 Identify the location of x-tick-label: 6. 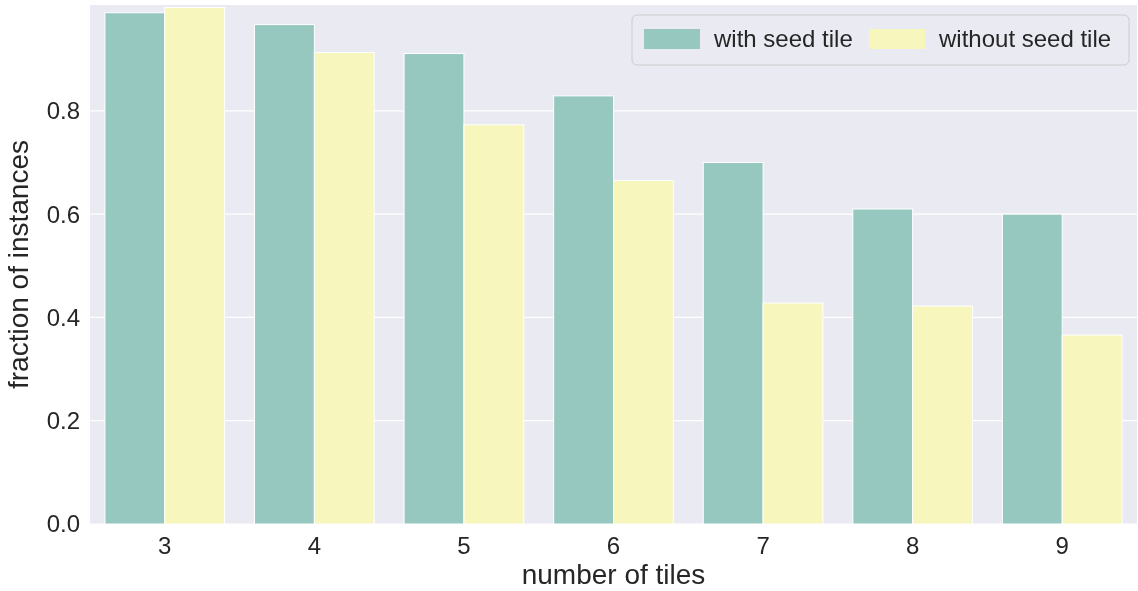
(613, 545).